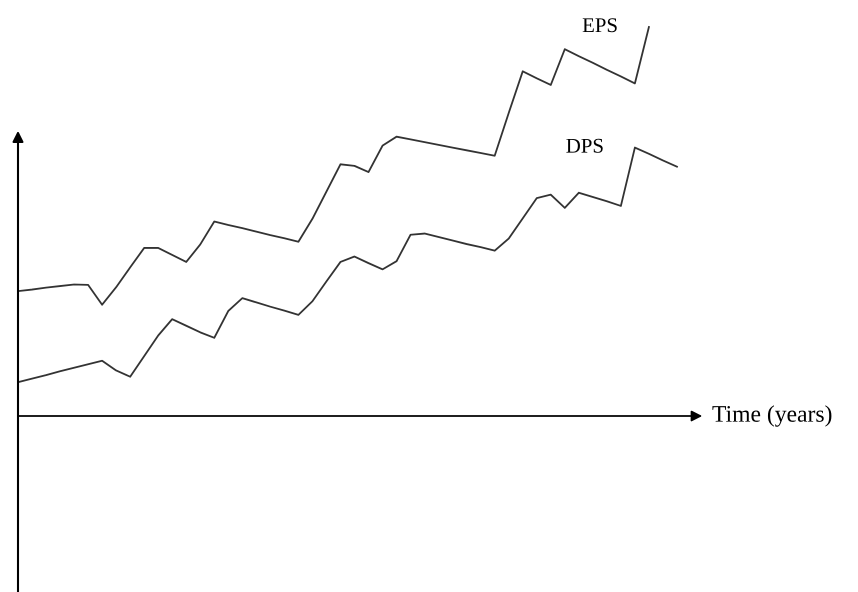  Describe the element at coordinates (584, 145) in the screenshot. I see `series-label: DPS` at that location.